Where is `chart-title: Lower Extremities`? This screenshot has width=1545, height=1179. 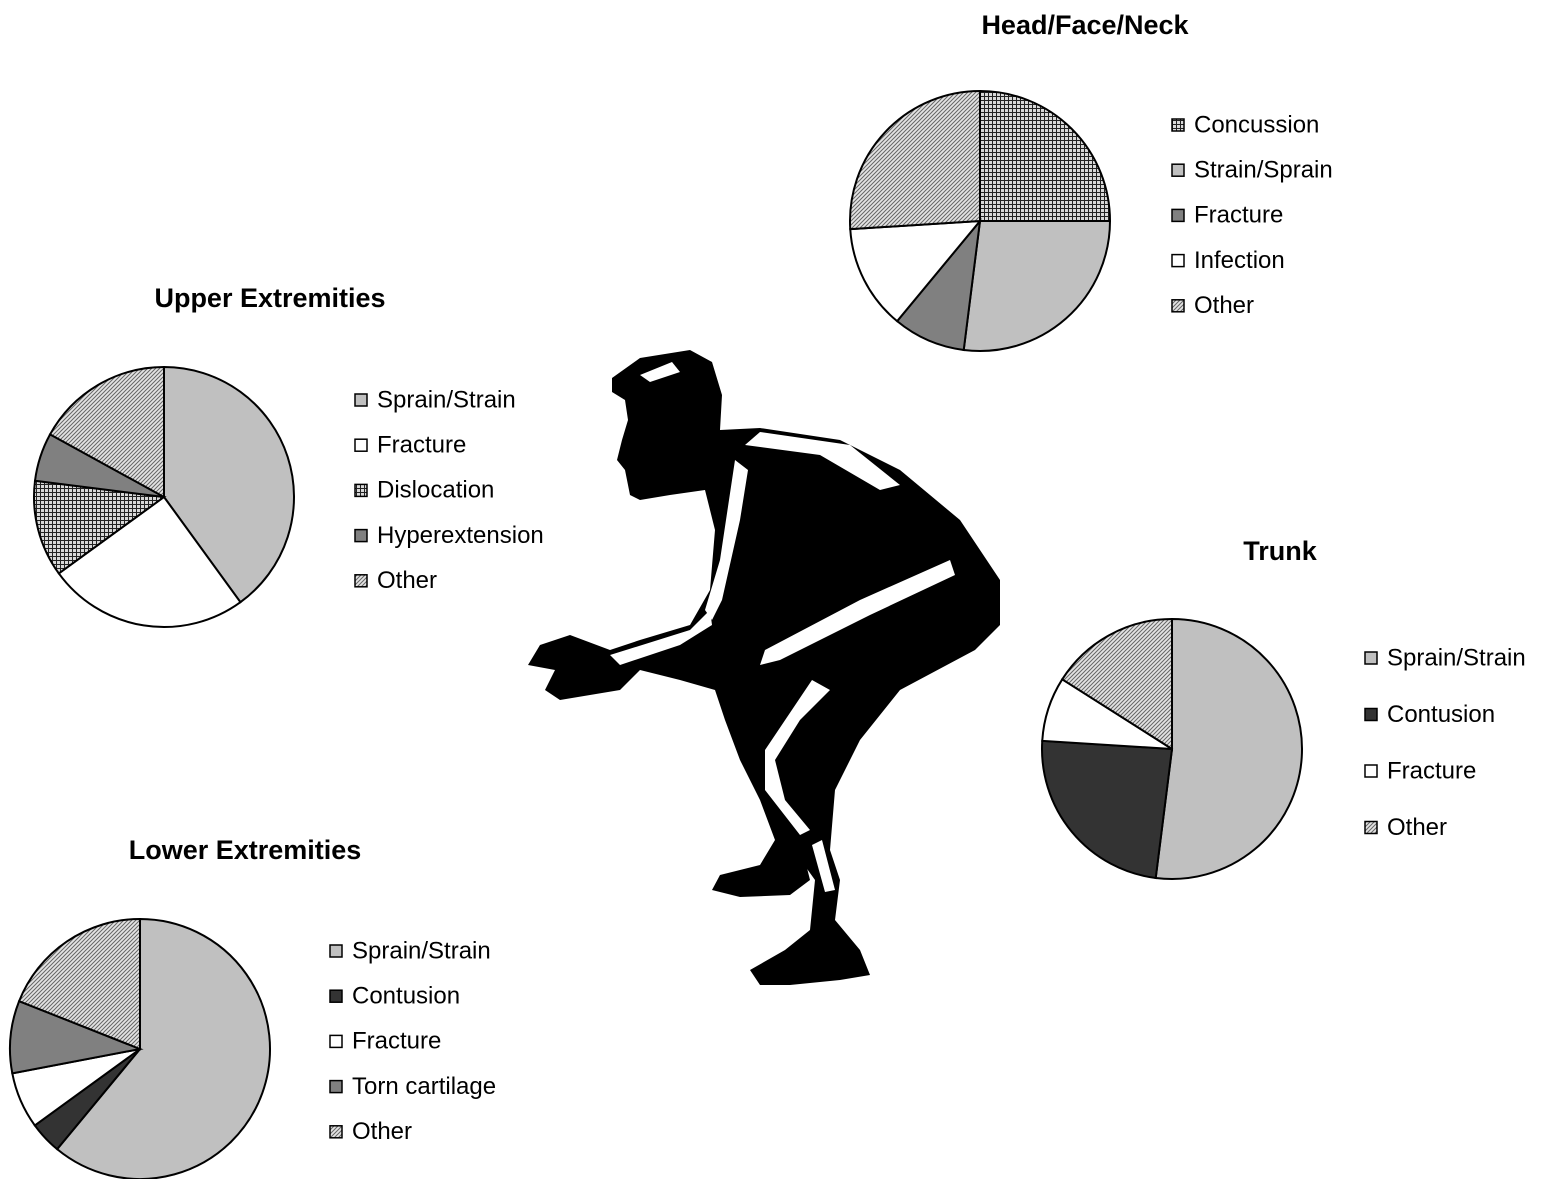
chart-title: Lower Extremities is located at coordinates (245, 850).